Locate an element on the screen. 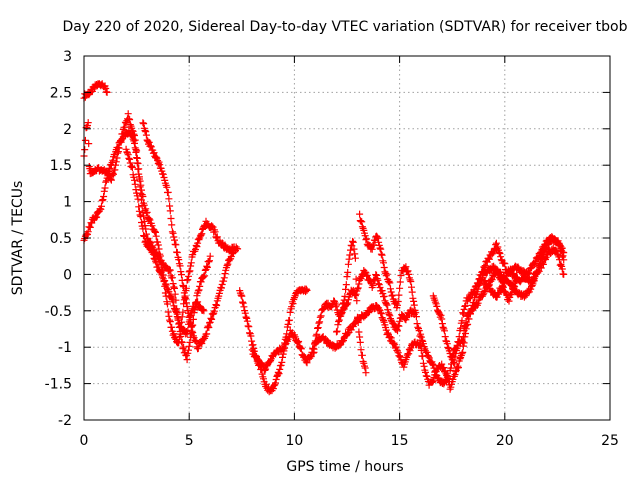 Image resolution: width=640 pixels, height=480 pixels. y-tick-label: -1 is located at coordinates (65, 348).